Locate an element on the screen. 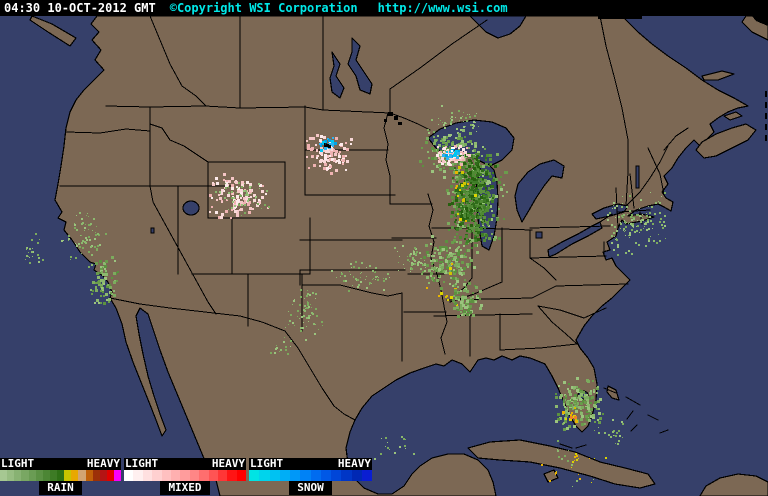 The height and width of the screenshot is (496, 768). snow-heavy-label: HEAVY is located at coordinates (354, 463).